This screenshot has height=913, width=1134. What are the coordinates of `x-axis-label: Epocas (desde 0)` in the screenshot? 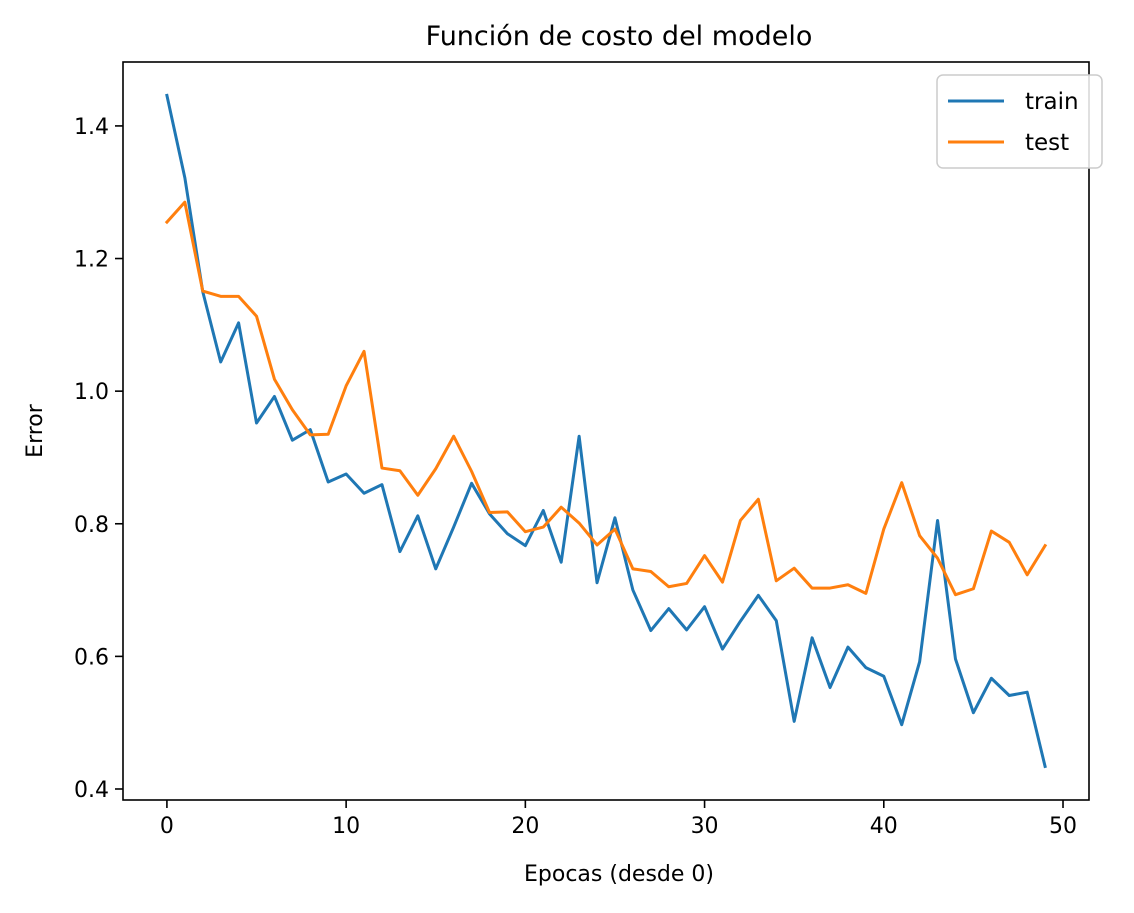 It's located at (619, 874).